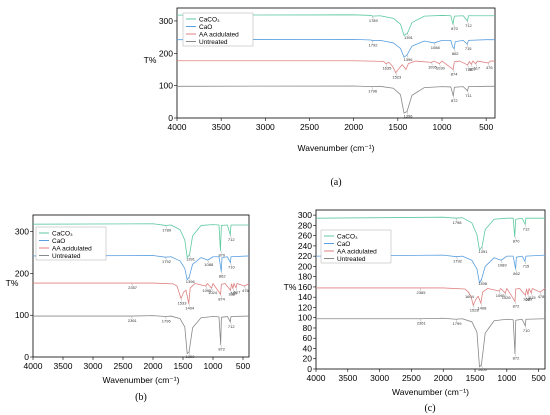 This screenshot has width=550, height=415. I want to click on legend-entry: CaO, so click(58, 241).